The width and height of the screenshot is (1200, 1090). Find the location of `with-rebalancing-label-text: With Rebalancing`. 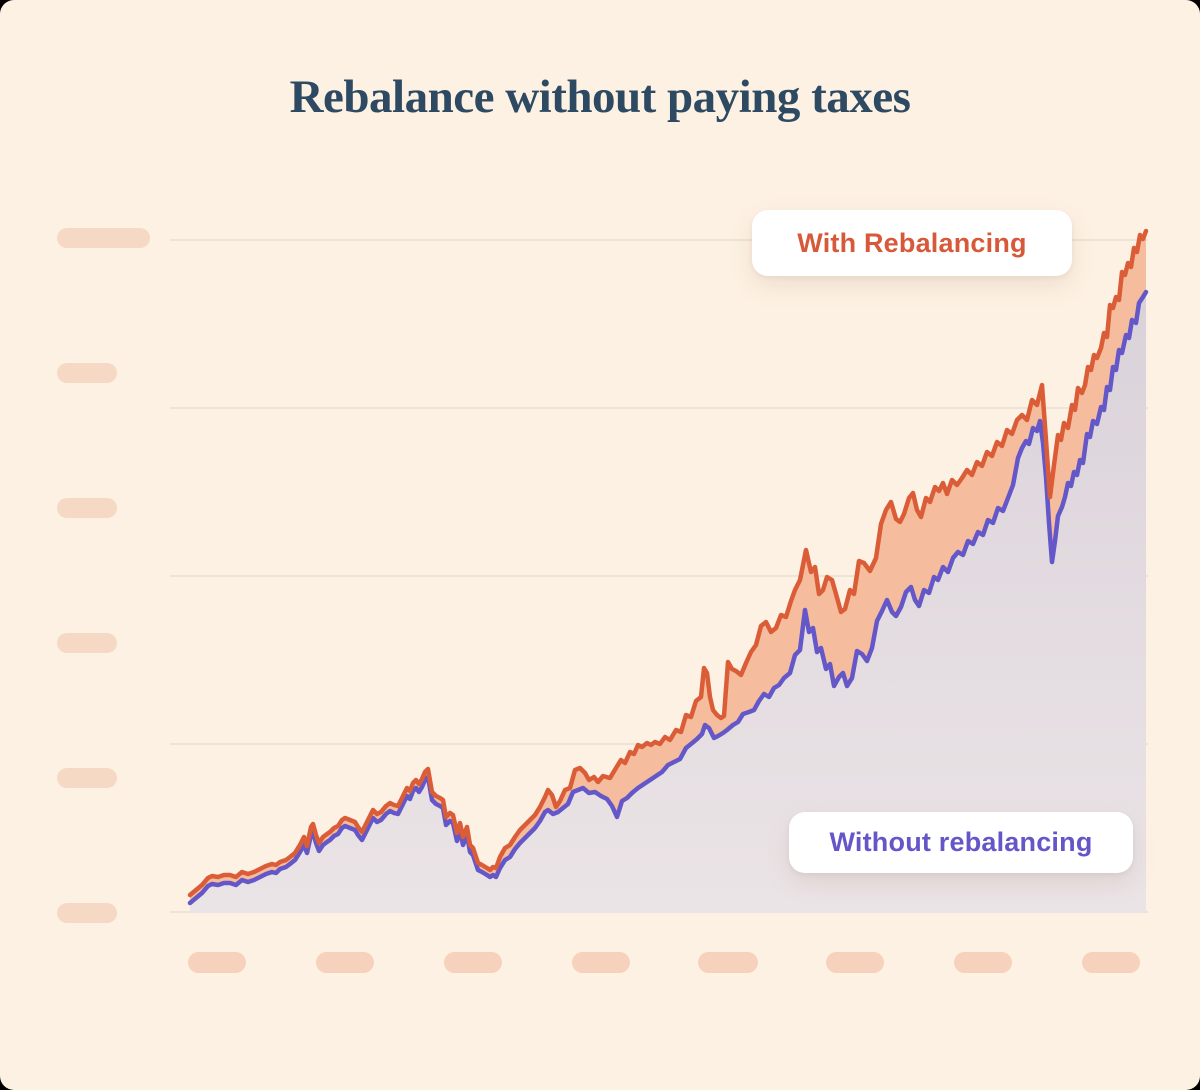

with-rebalancing-label-text: With Rebalancing is located at coordinates (912, 242).